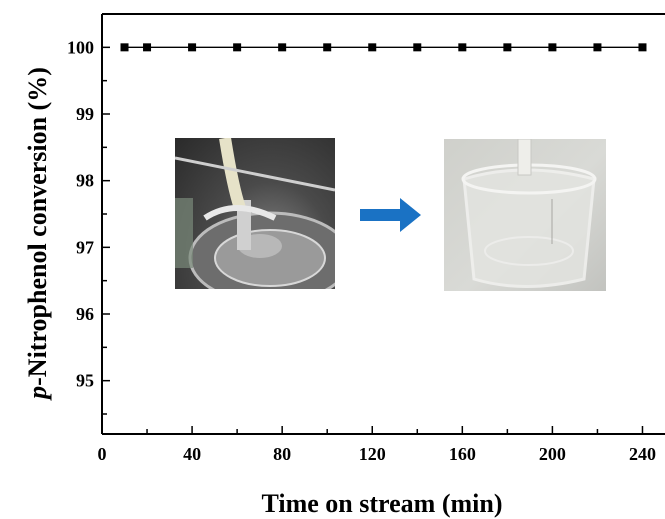 This screenshot has width=665, height=519. I want to click on y-tick-label: 99, so click(85, 114).